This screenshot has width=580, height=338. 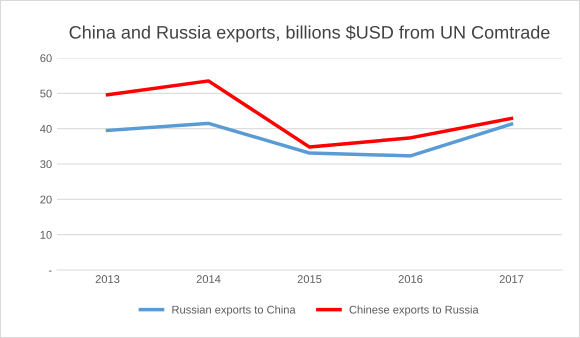 I want to click on y-tick-label: 20, so click(x=46, y=200).